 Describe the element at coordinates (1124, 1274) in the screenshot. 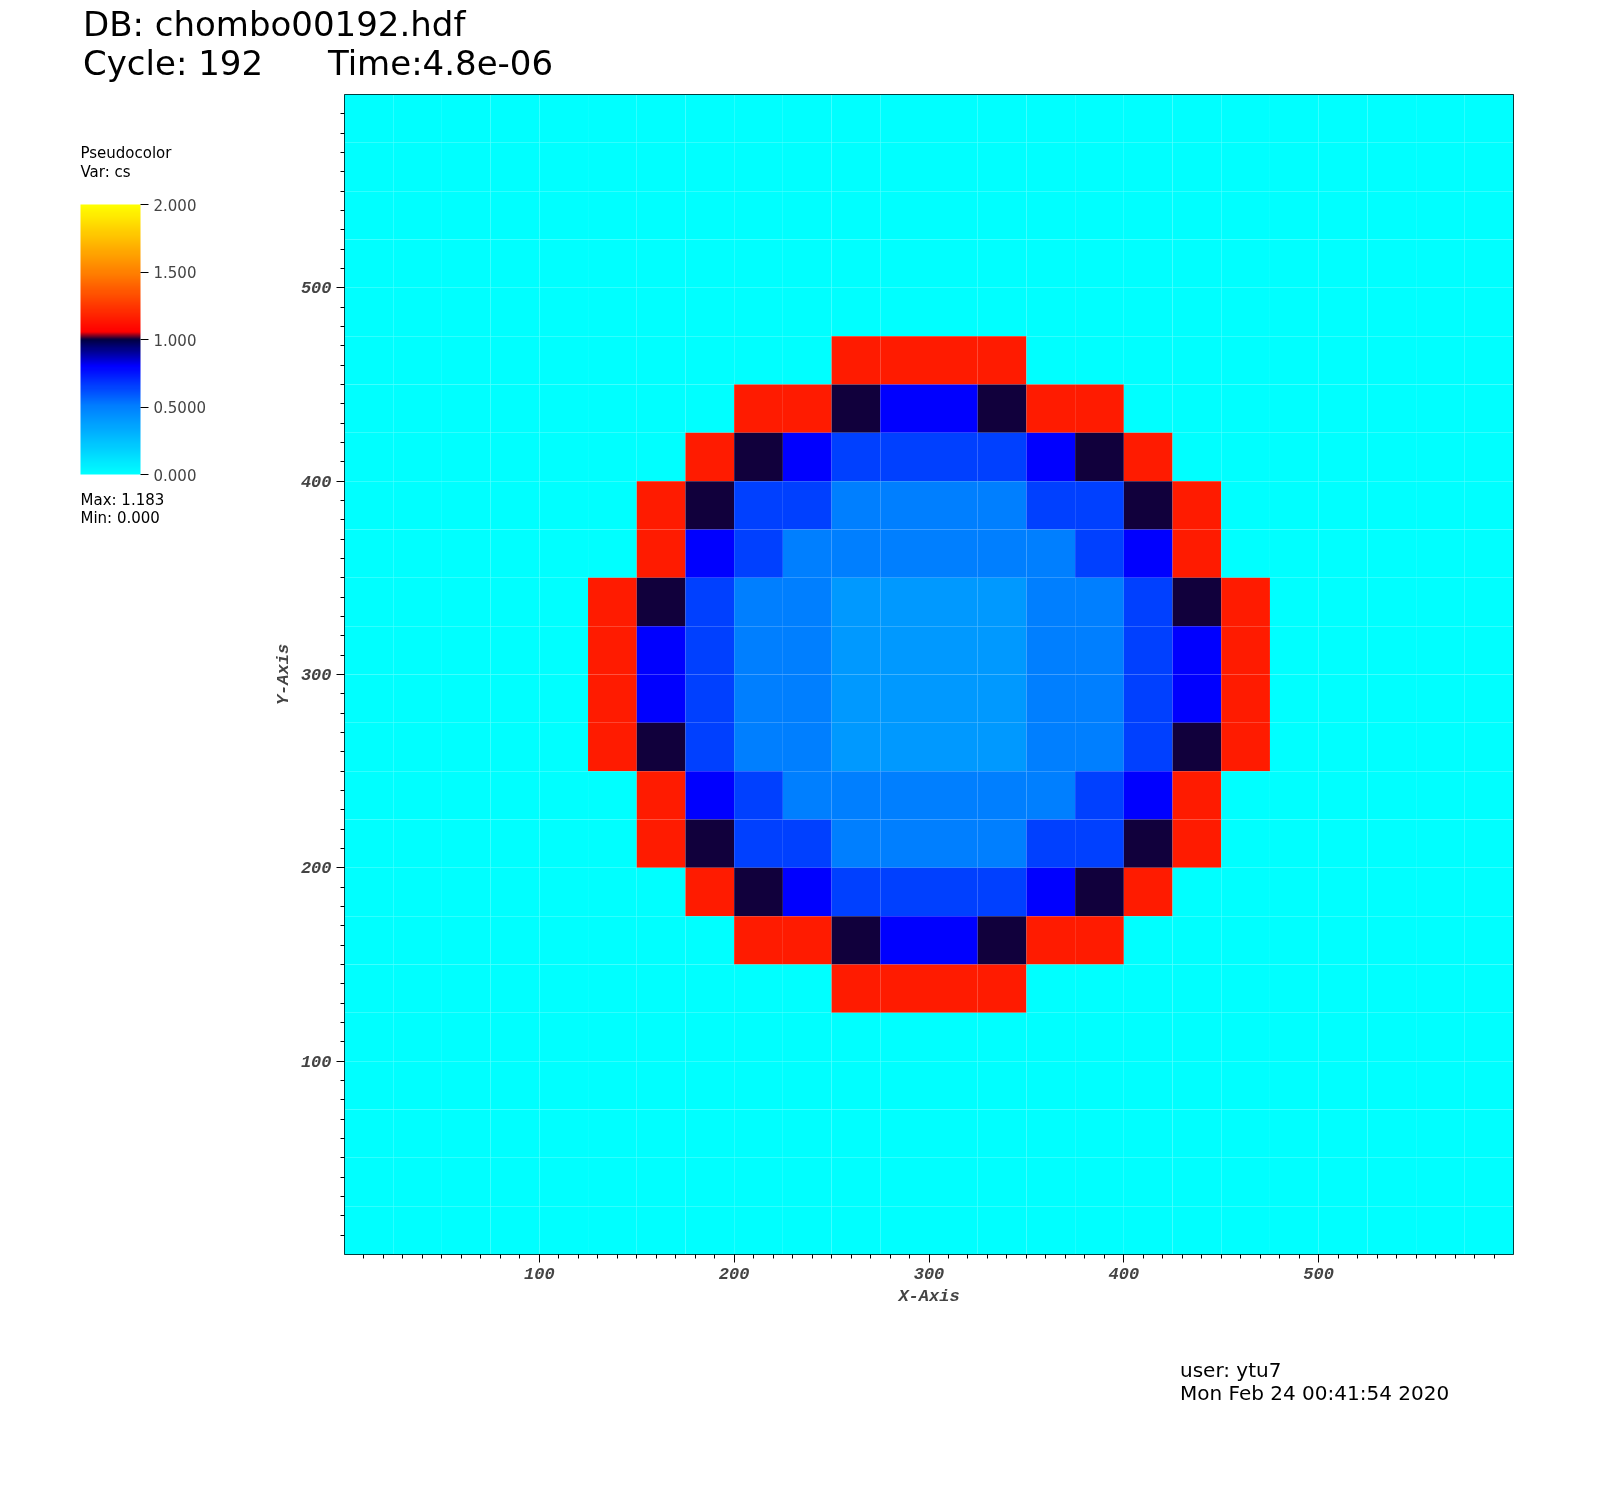

I see `x-tick-label: 400` at that location.